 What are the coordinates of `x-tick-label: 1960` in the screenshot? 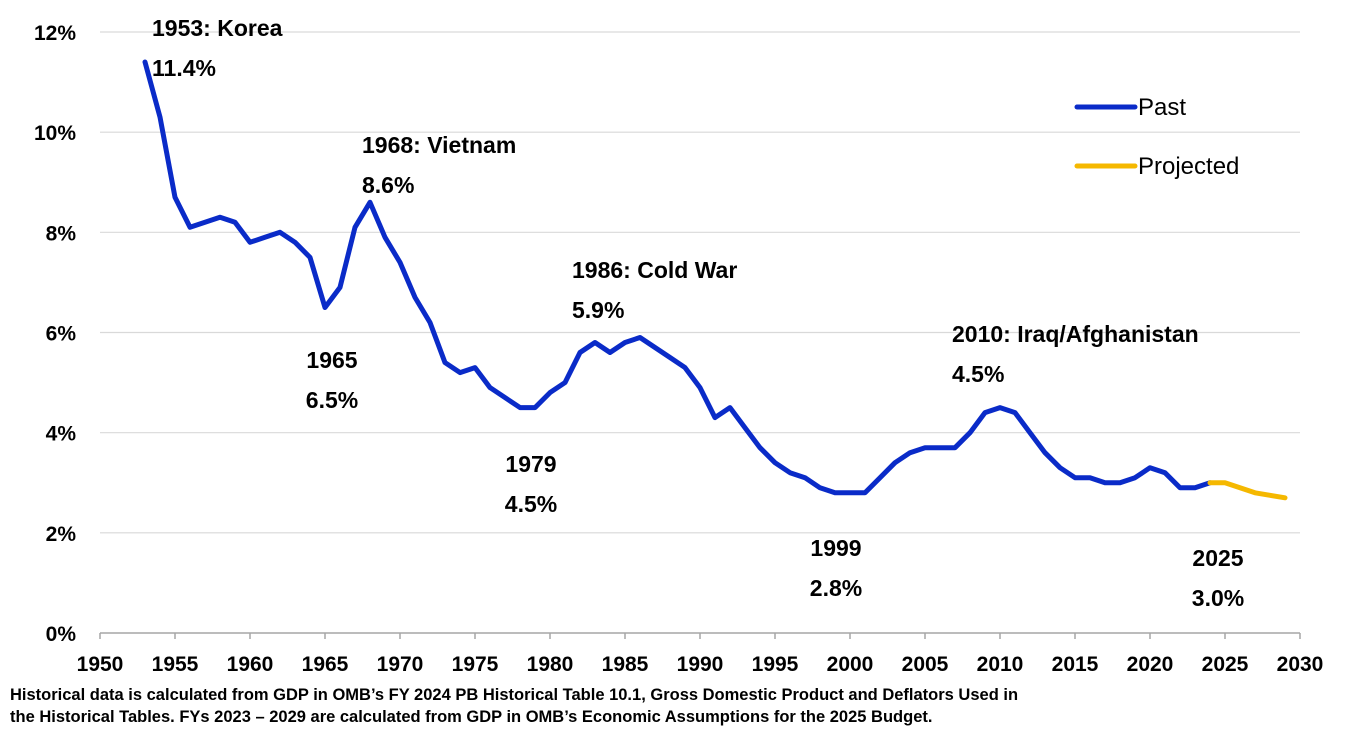 It's located at (250, 664).